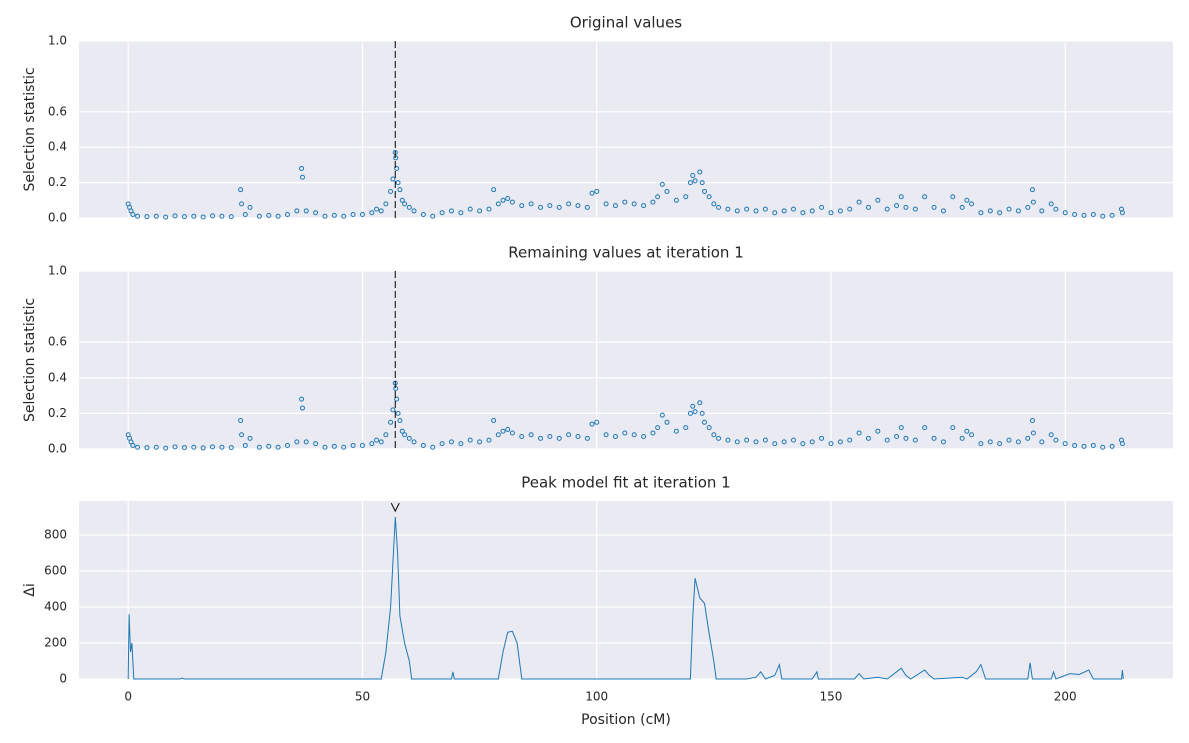 The width and height of the screenshot is (1189, 743). I want to click on x-tick-label: 150, so click(831, 697).